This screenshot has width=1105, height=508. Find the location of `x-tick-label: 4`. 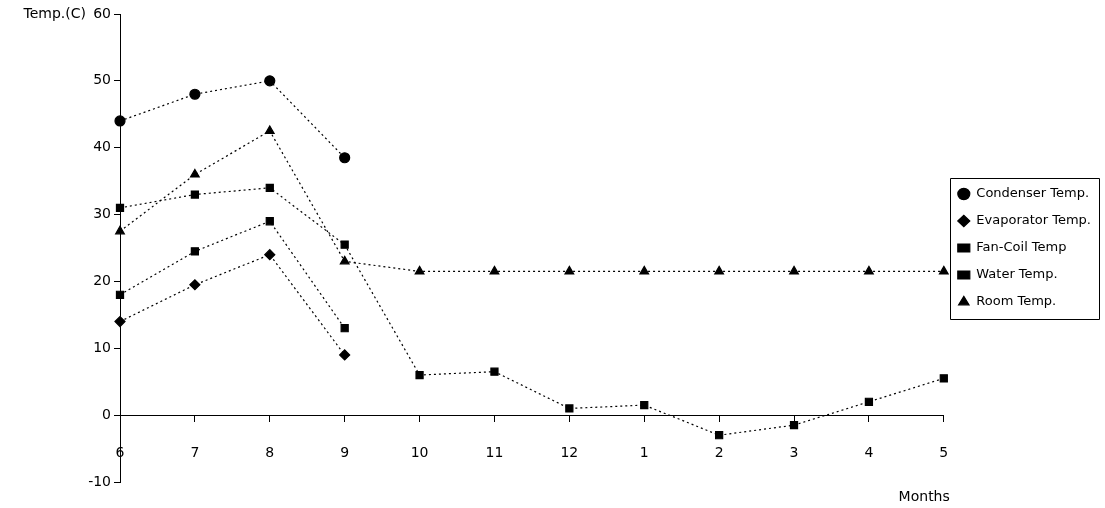

x-tick-label: 4 is located at coordinates (869, 452).